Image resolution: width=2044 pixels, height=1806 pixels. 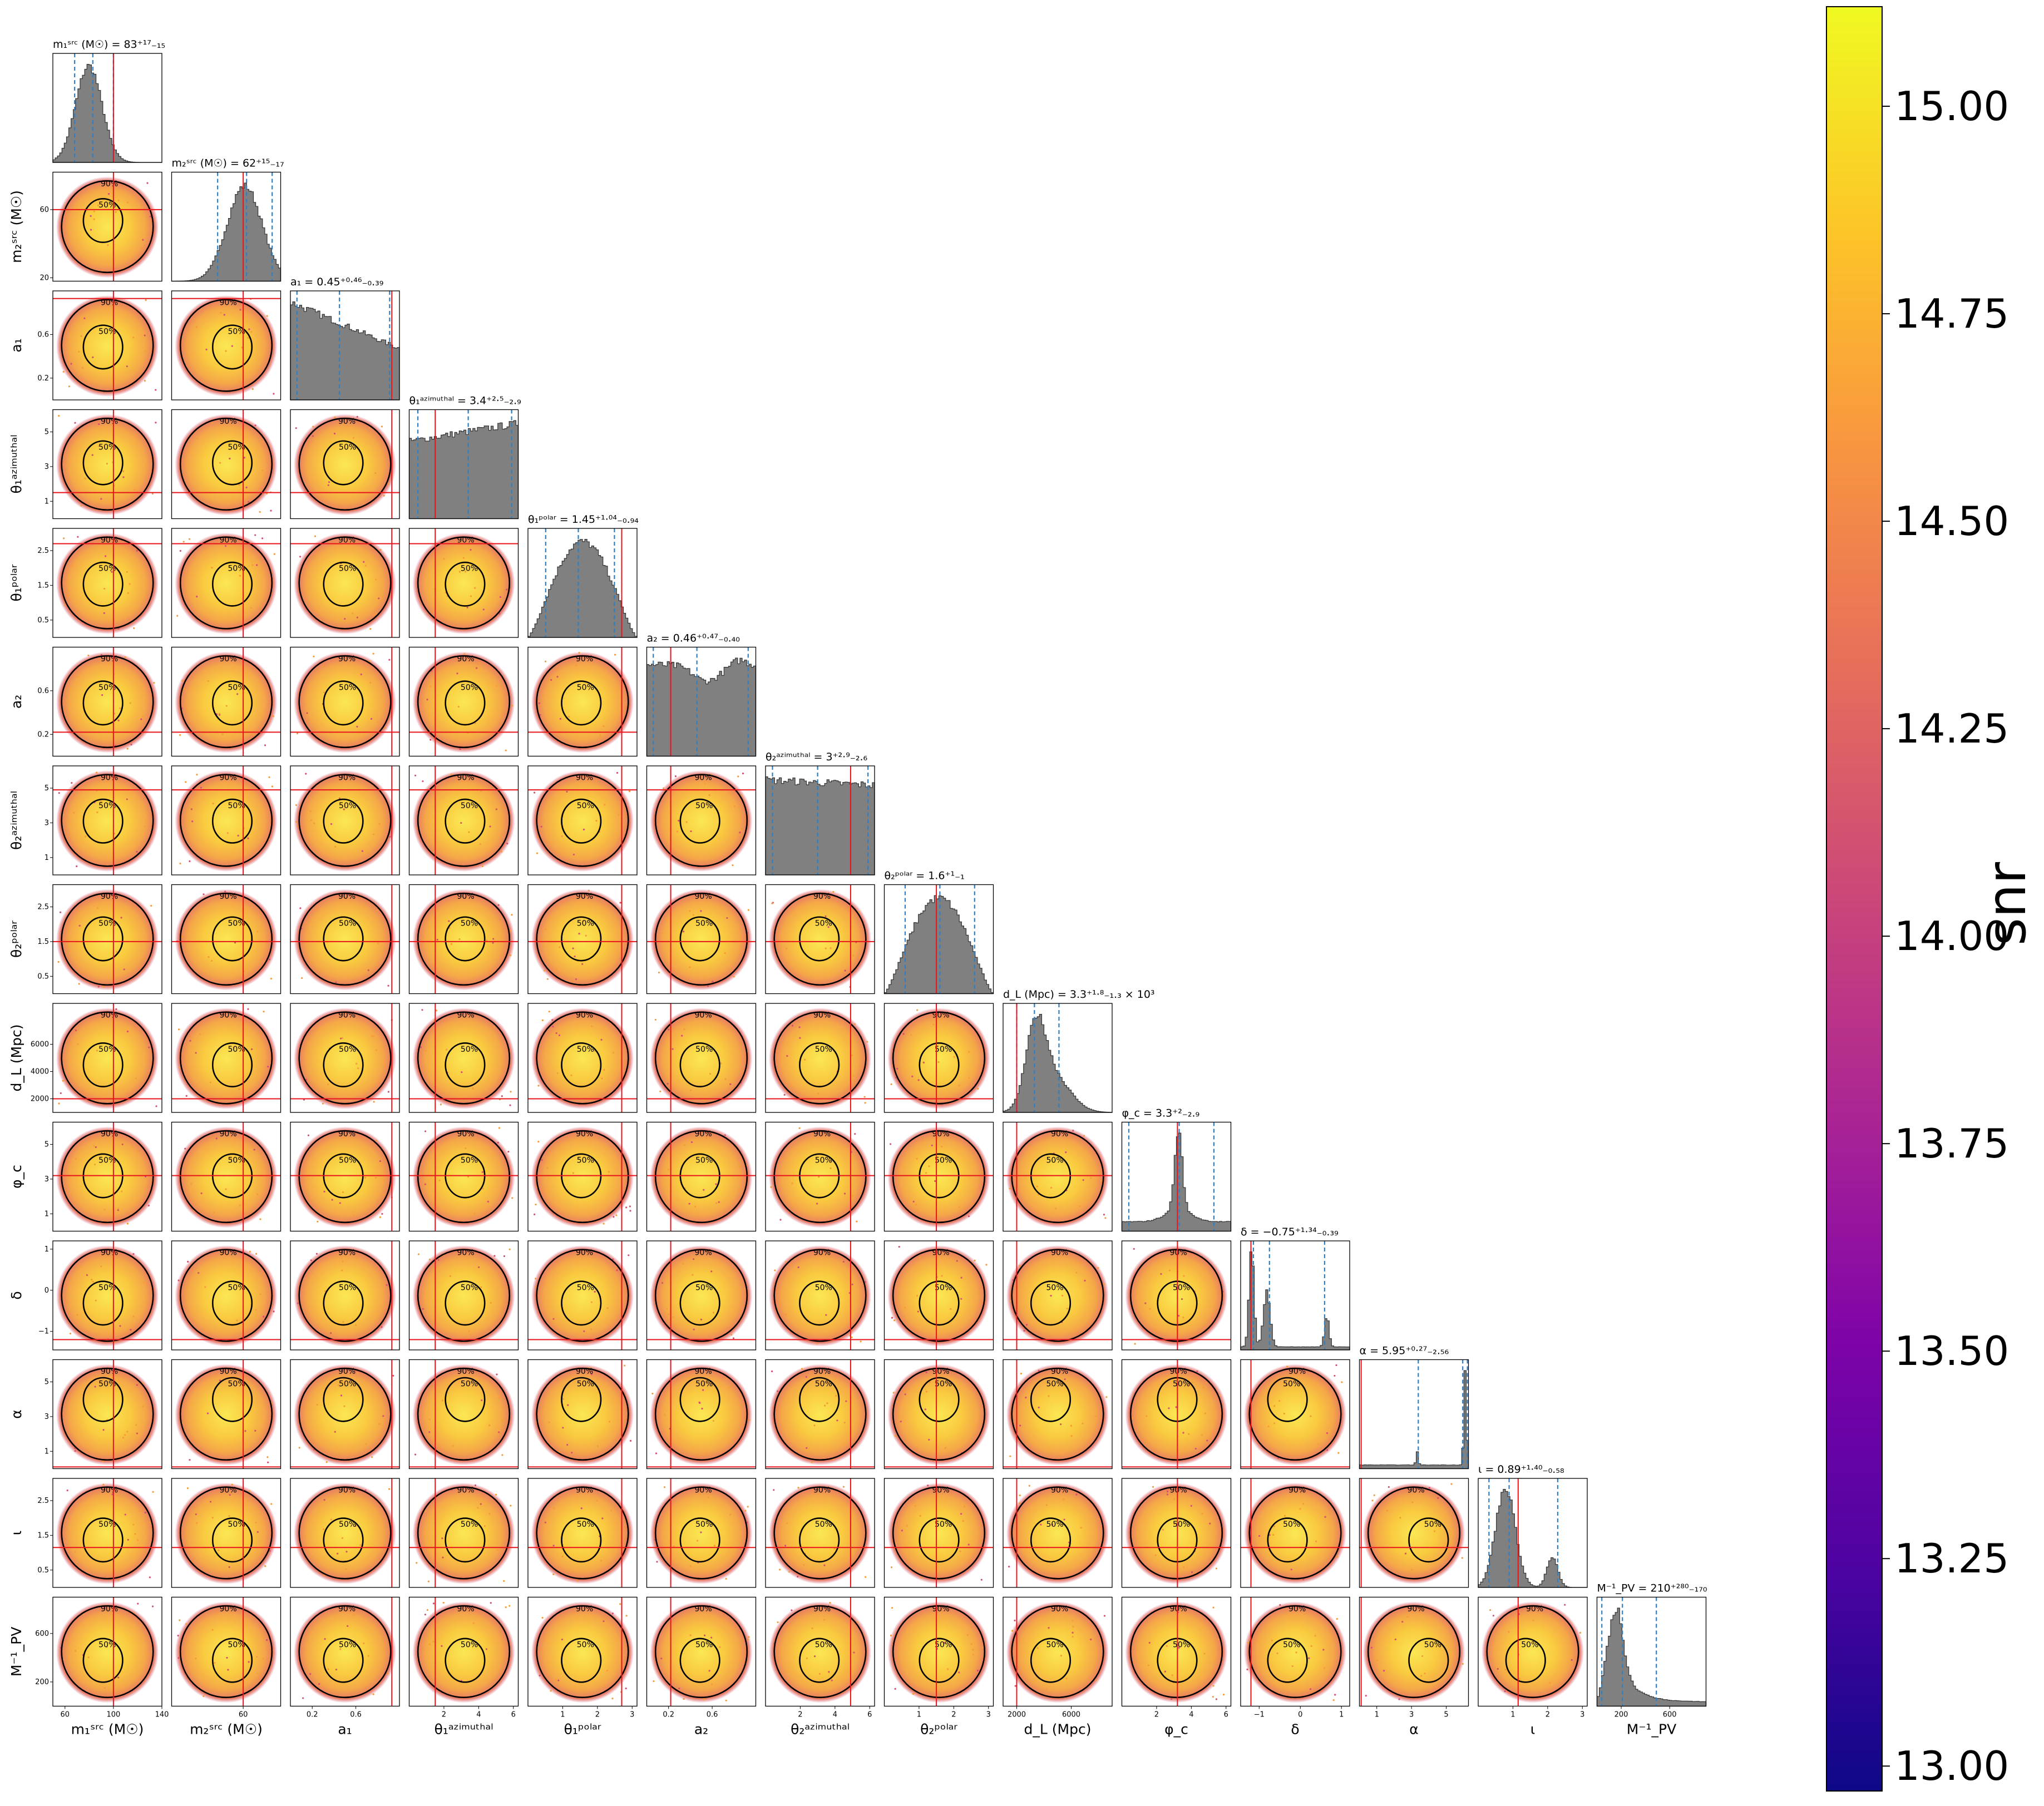 What do you see at coordinates (113, 1715) in the screenshot?
I see `x-tick-label: 100` at bounding box center [113, 1715].